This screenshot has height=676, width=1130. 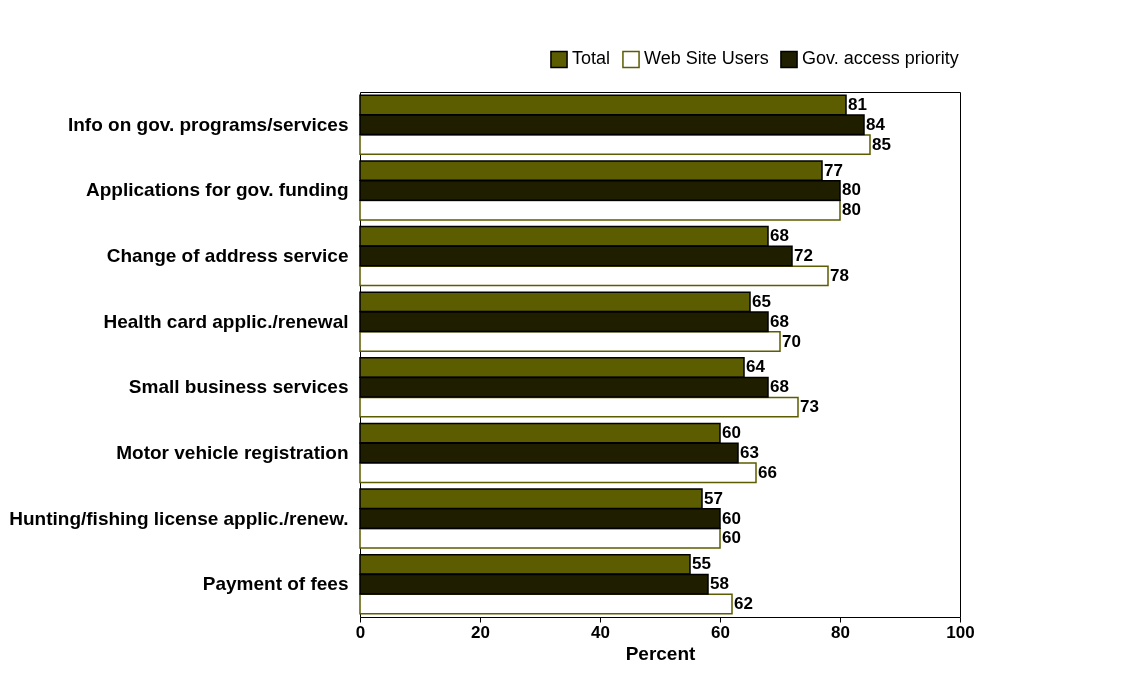 What do you see at coordinates (791, 341) in the screenshot?
I see `data-label: 70` at bounding box center [791, 341].